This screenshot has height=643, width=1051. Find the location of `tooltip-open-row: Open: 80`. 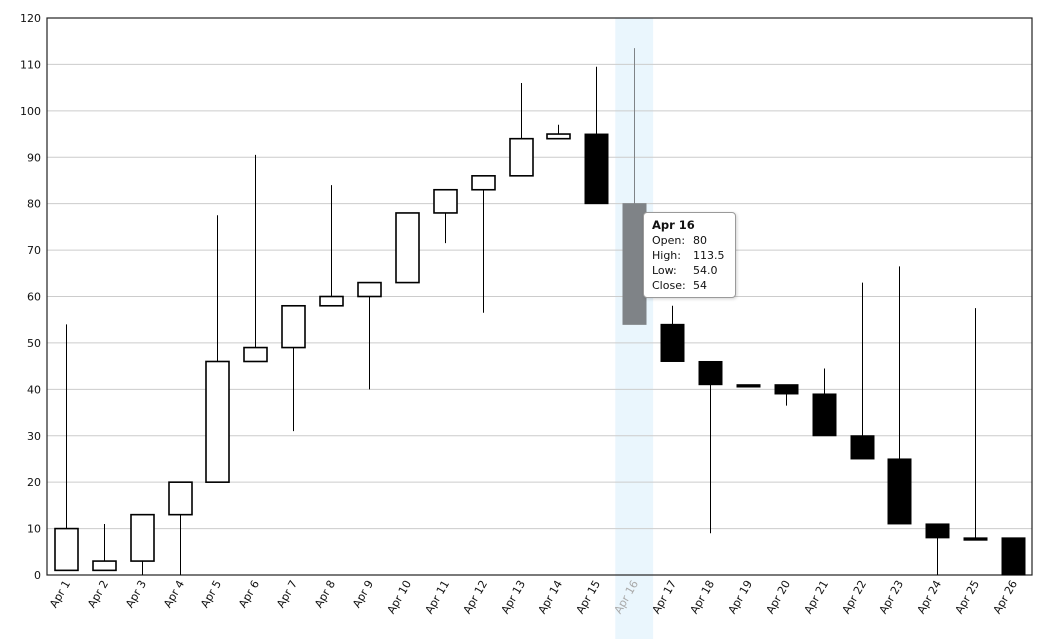

tooltip-open-row: Open: 80 is located at coordinates (693, 240).